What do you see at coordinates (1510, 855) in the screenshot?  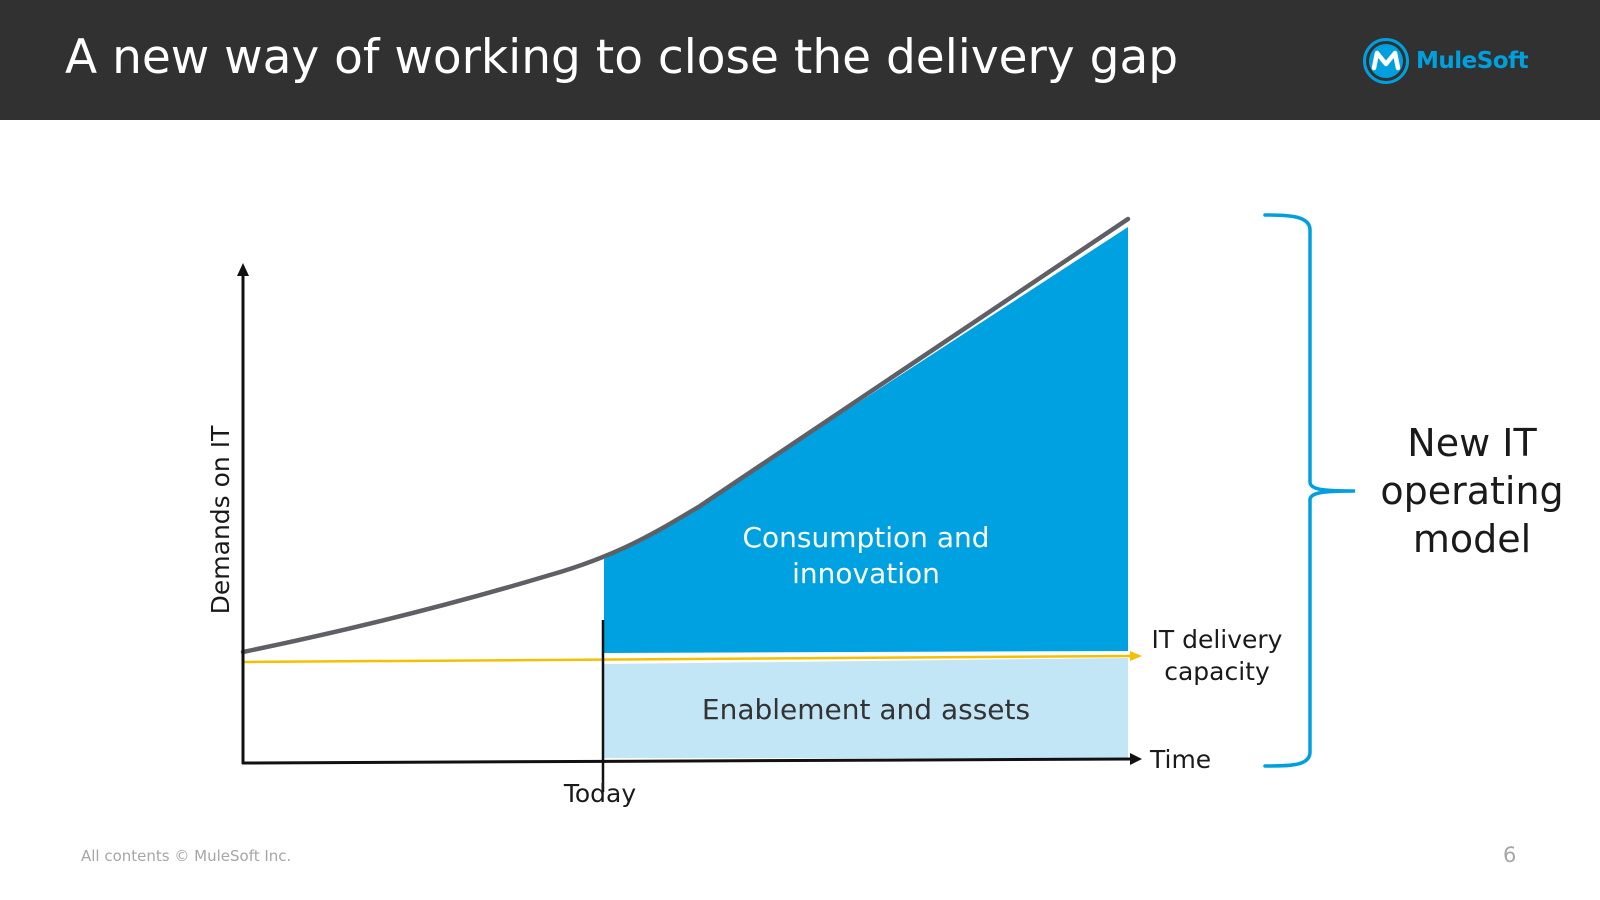 I see `page-number: 6` at bounding box center [1510, 855].